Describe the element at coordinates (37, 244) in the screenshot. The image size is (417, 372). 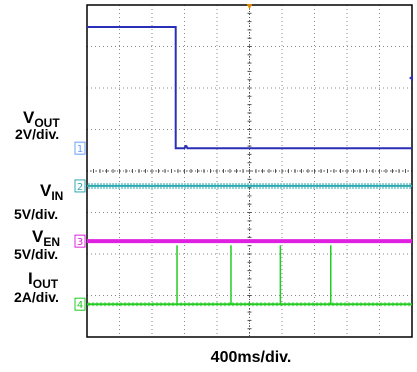
I see `ven-label: VEN 5V/div.` at that location.